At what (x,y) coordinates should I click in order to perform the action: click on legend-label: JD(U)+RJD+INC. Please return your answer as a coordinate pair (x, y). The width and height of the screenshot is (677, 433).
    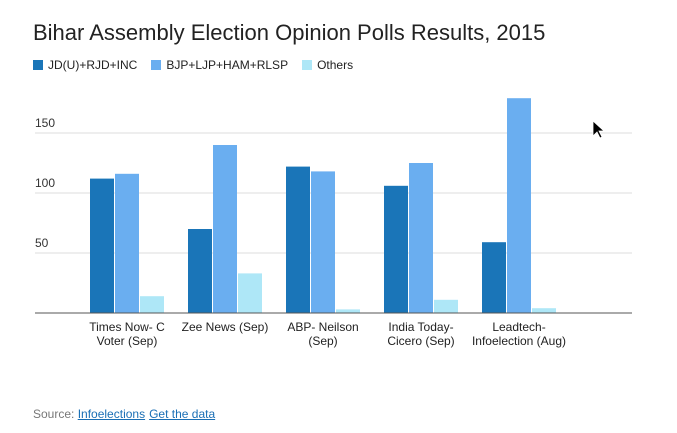
    Looking at the image, I should click on (93, 65).